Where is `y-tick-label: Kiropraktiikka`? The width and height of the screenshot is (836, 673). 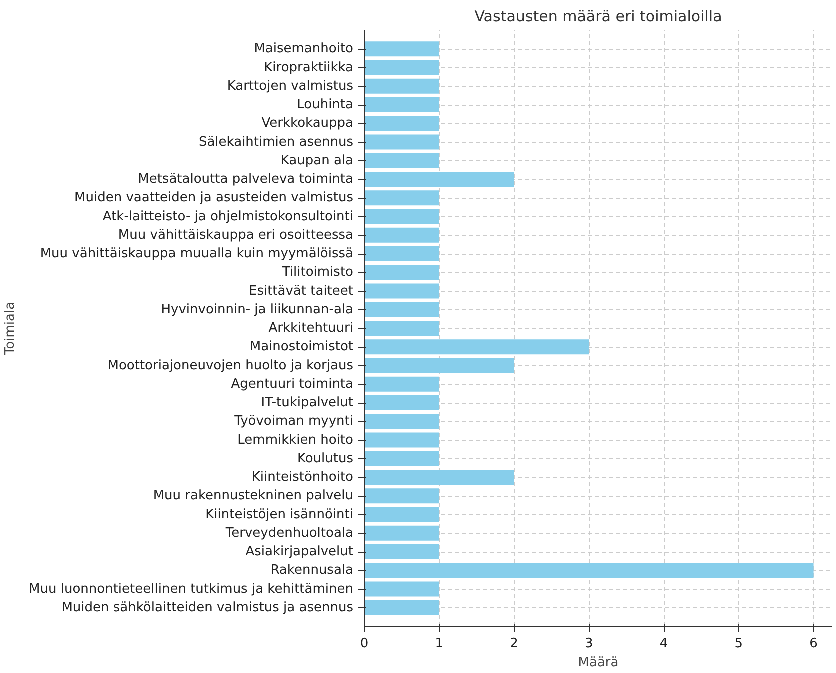 y-tick-label: Kiropraktiikka is located at coordinates (309, 68).